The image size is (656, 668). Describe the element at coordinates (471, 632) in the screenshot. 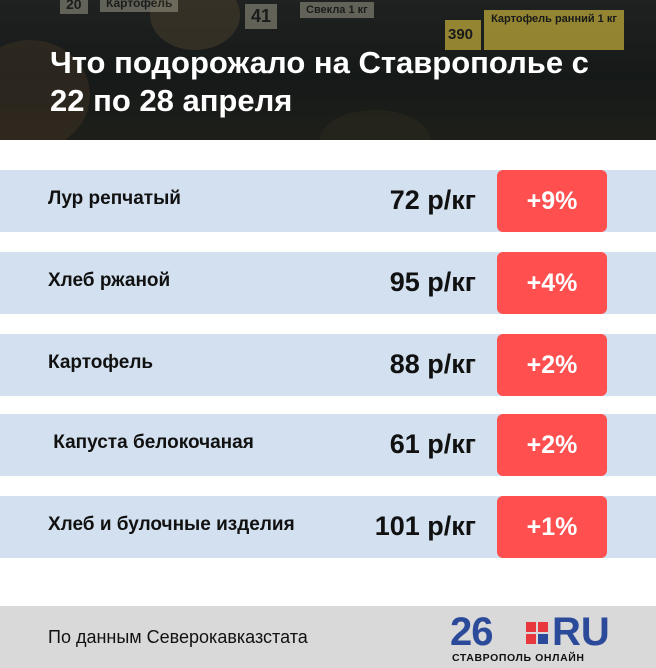

I see `logo-number: 26` at that location.